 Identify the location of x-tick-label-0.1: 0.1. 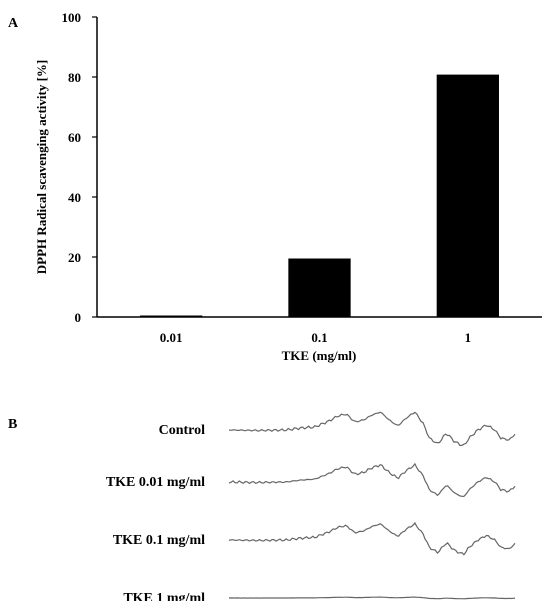
(319, 337).